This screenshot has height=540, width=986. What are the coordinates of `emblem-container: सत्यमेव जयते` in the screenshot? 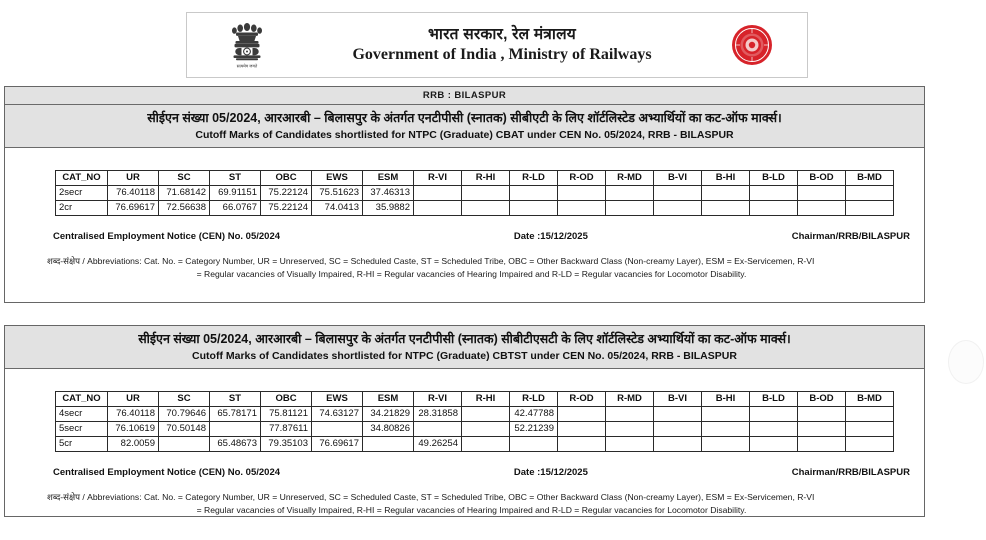 It's located at (247, 45).